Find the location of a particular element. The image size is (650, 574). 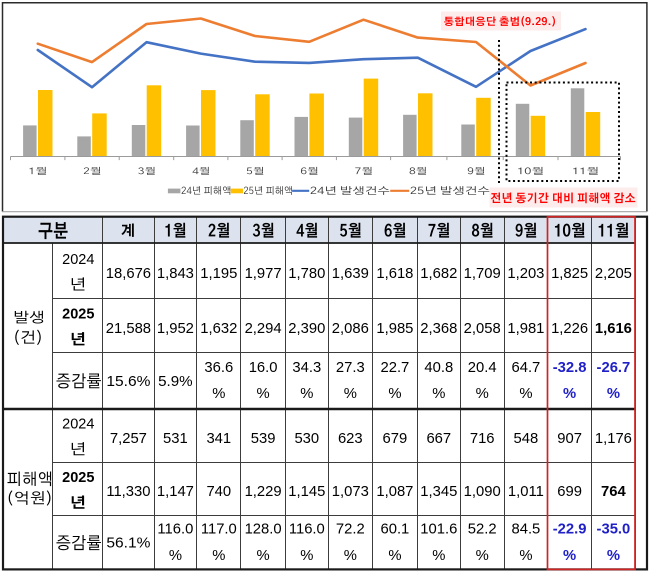

svg-text: 667 is located at coordinates (438, 439).